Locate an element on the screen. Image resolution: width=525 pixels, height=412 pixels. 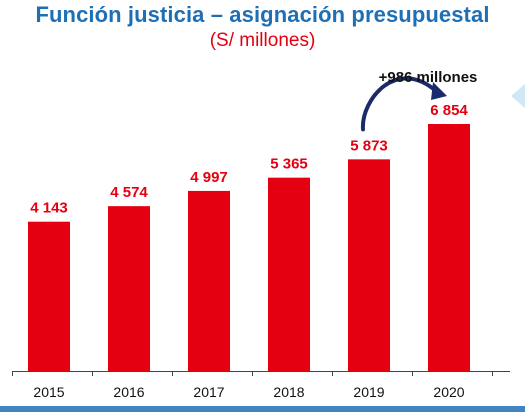
bar-2019 is located at coordinates (369, 265).